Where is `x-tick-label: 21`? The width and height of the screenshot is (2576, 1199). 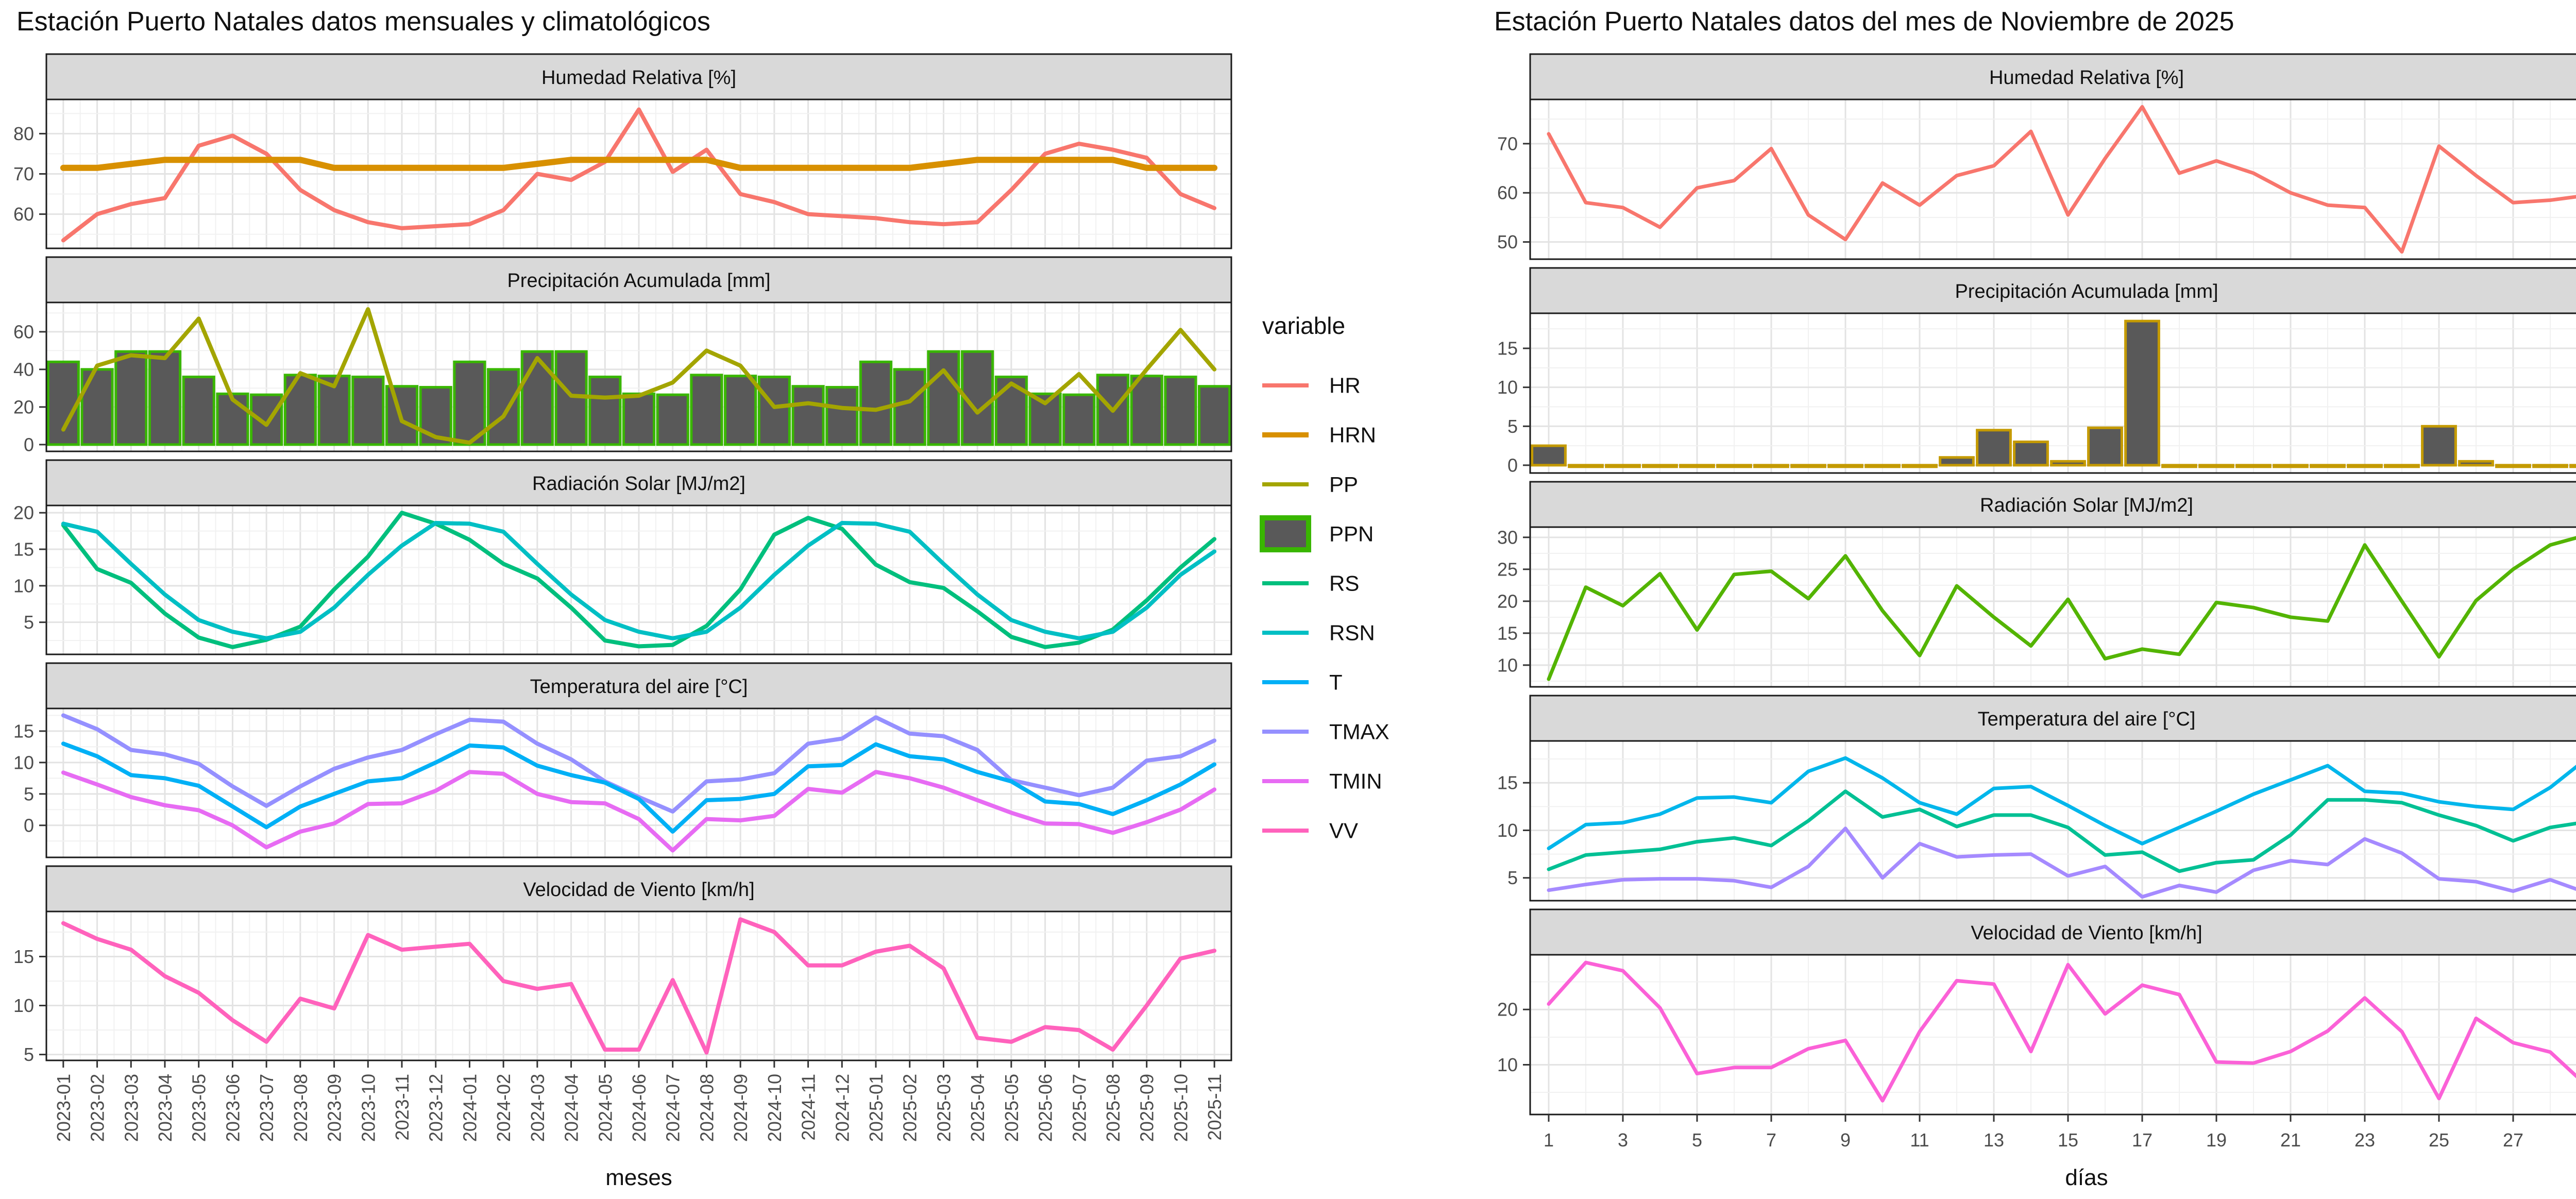 x-tick-label: 21 is located at coordinates (2290, 1140).